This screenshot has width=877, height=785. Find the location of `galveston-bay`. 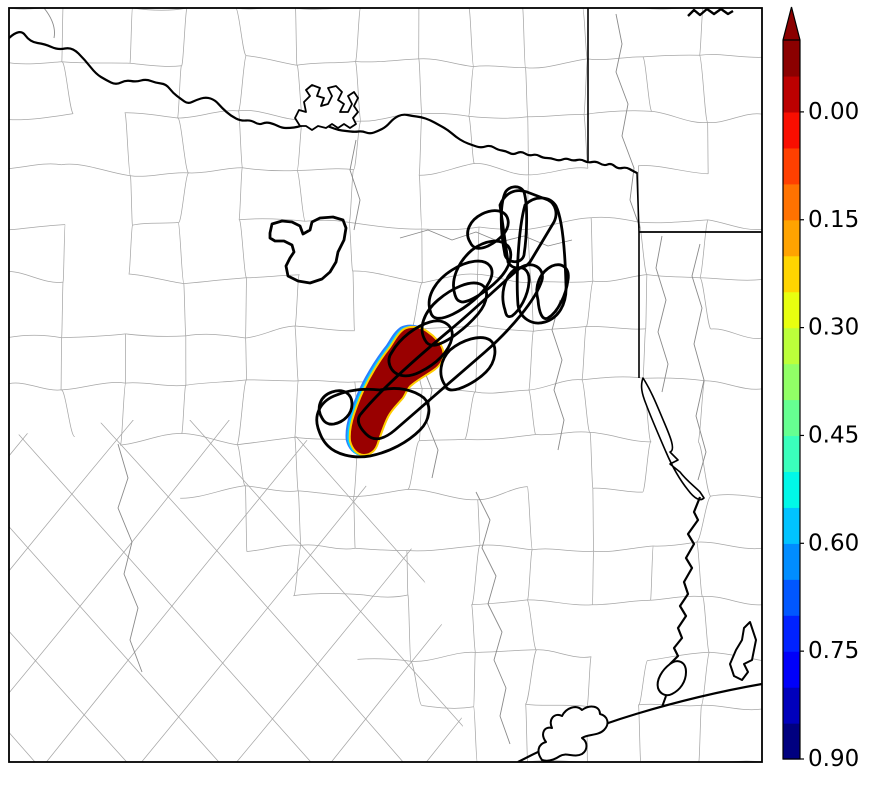

galveston-bay is located at coordinates (573, 733).